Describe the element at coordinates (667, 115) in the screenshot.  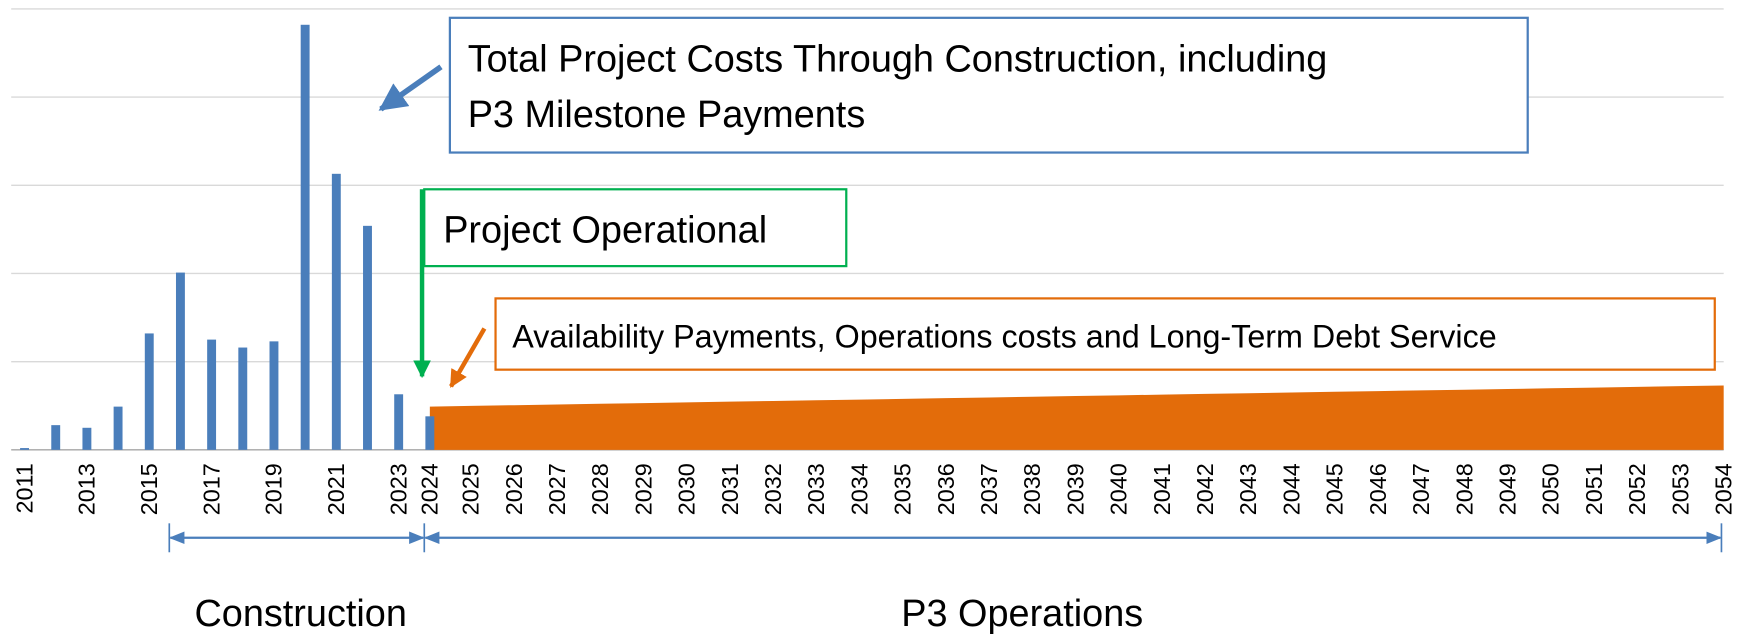
I see `annotation: P3 Milestone Payments` at that location.